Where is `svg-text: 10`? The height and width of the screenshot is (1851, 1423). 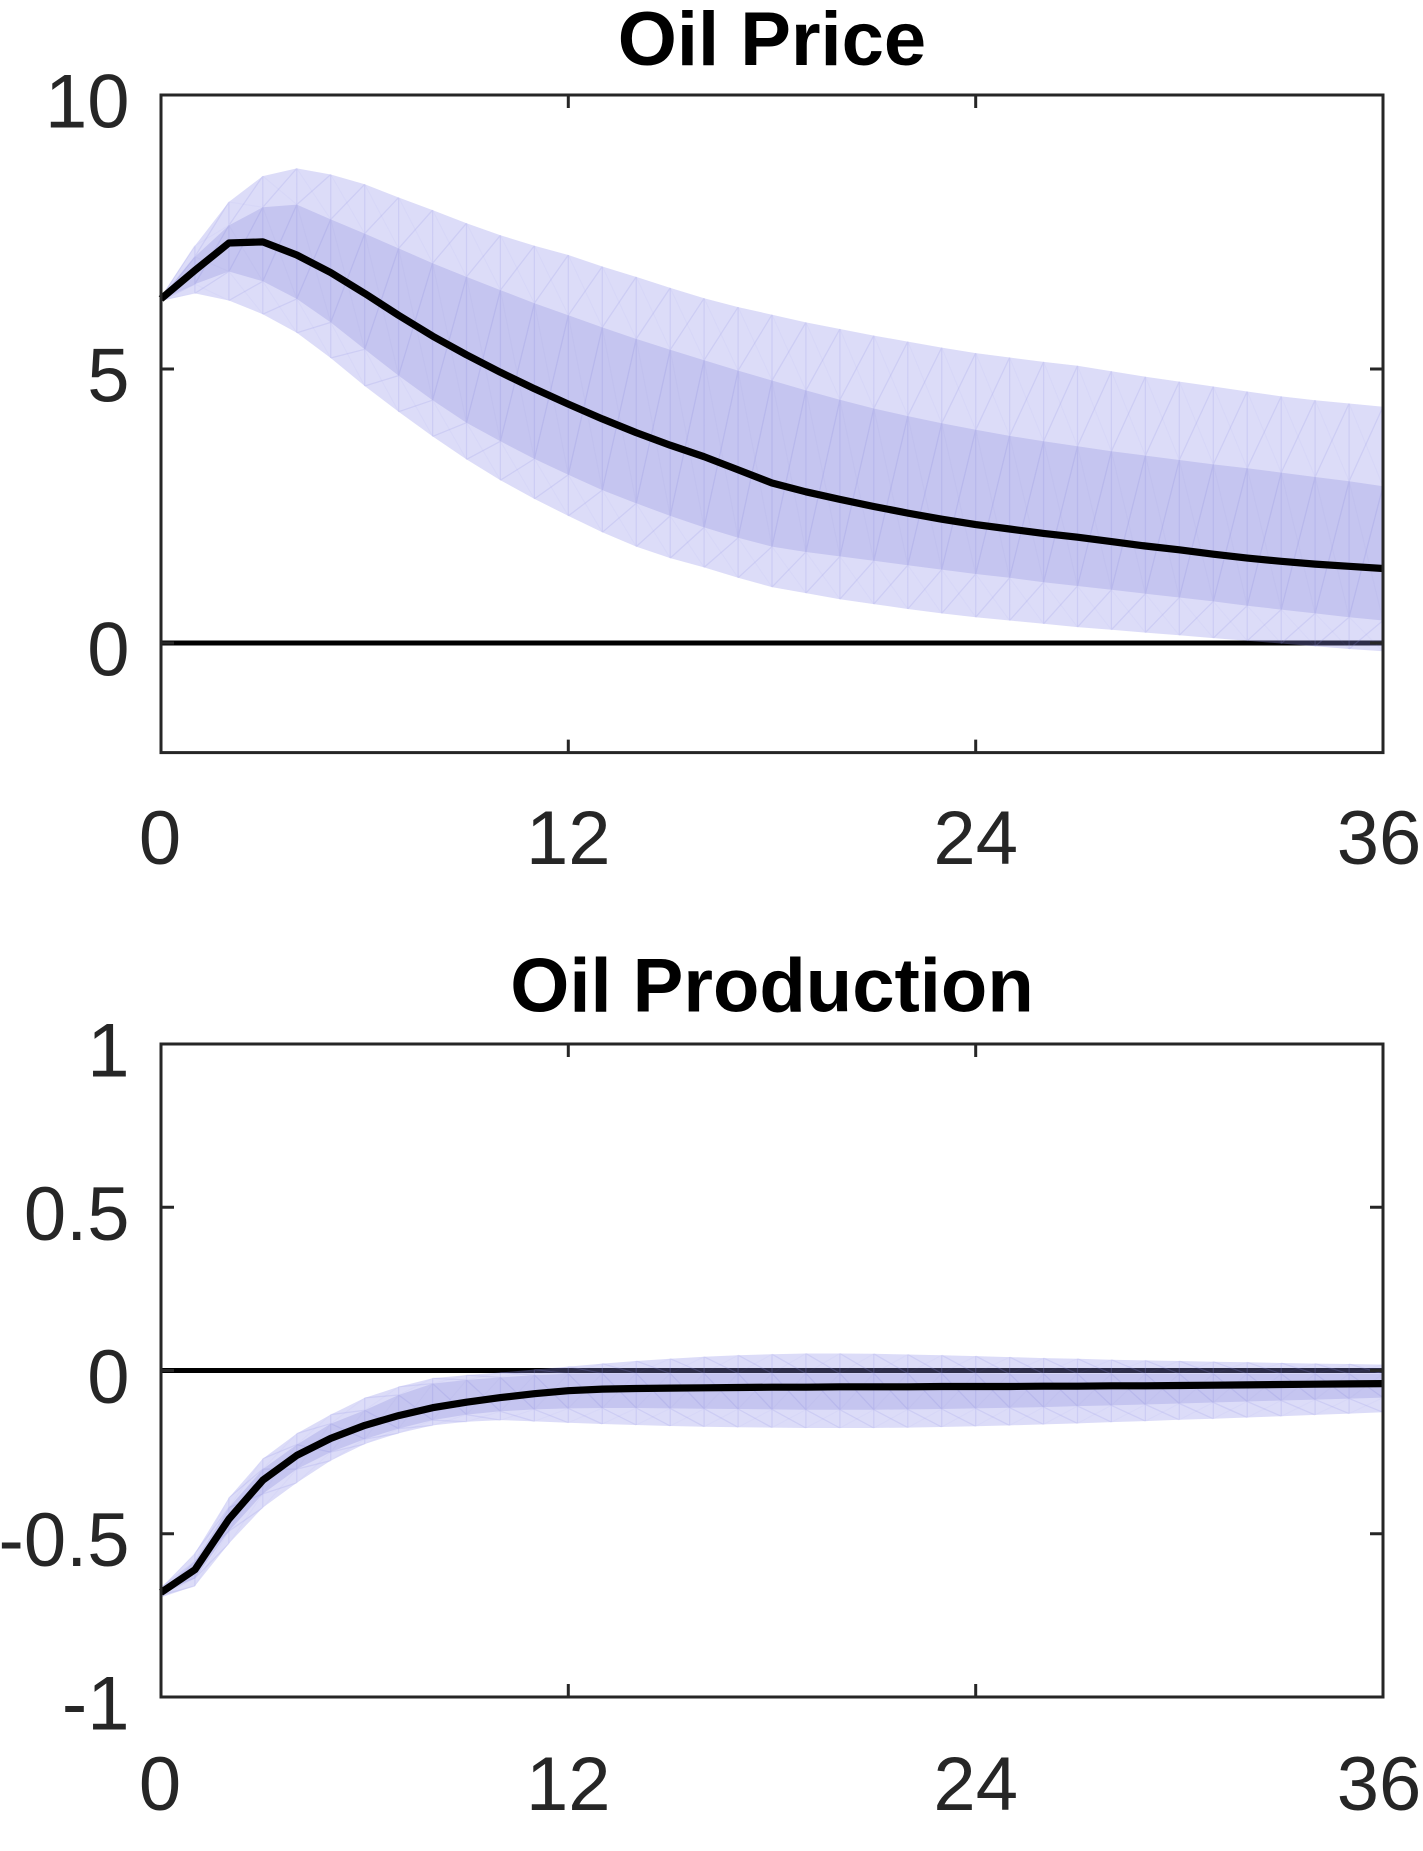 svg-text: 10 is located at coordinates (87, 102).